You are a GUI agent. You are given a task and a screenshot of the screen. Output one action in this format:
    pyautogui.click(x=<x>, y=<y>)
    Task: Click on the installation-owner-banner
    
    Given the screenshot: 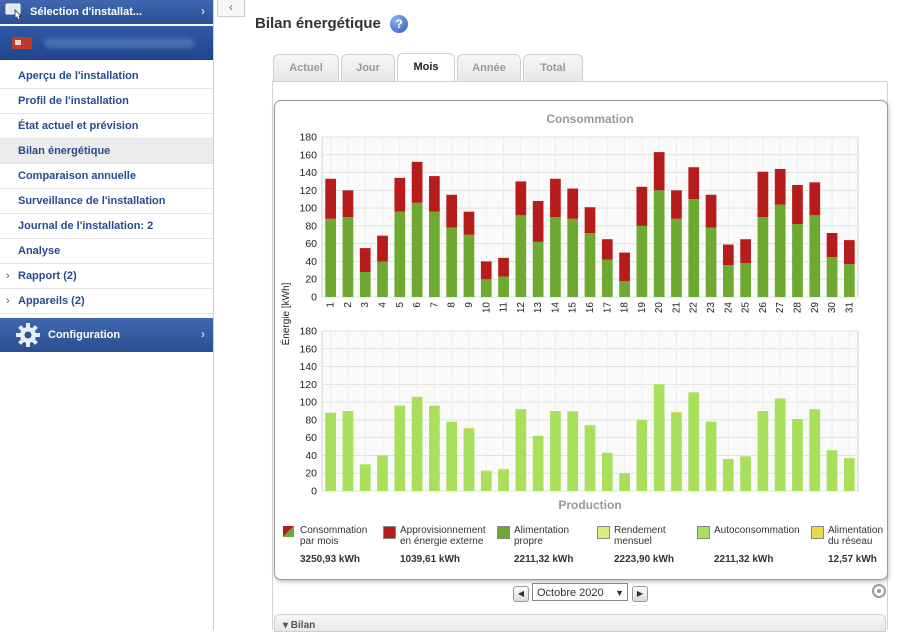 What is the action you would take?
    pyautogui.click(x=106, y=43)
    